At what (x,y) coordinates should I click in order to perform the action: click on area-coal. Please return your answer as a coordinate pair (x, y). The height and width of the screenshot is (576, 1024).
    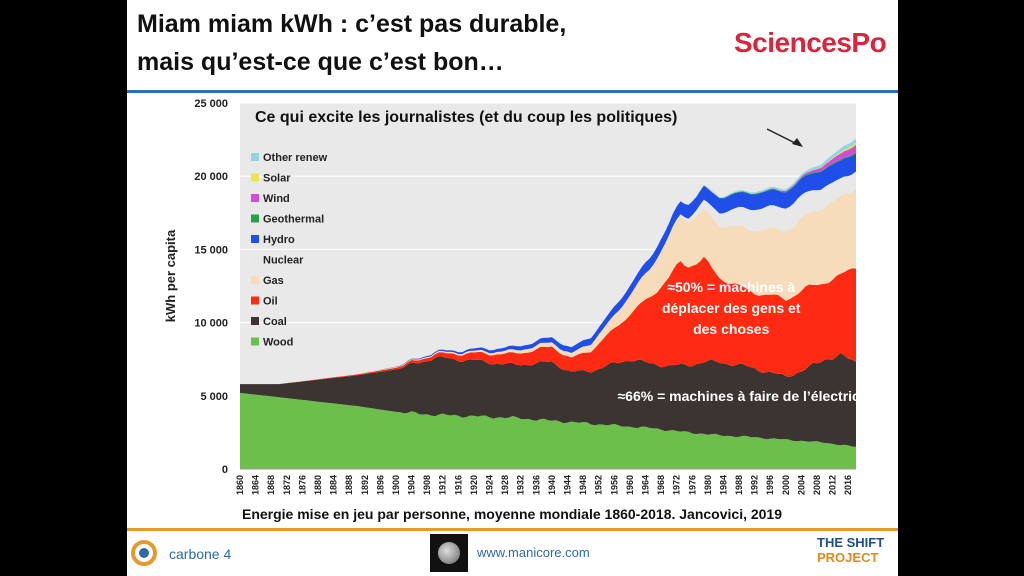
    Looking at the image, I should click on (548, 400).